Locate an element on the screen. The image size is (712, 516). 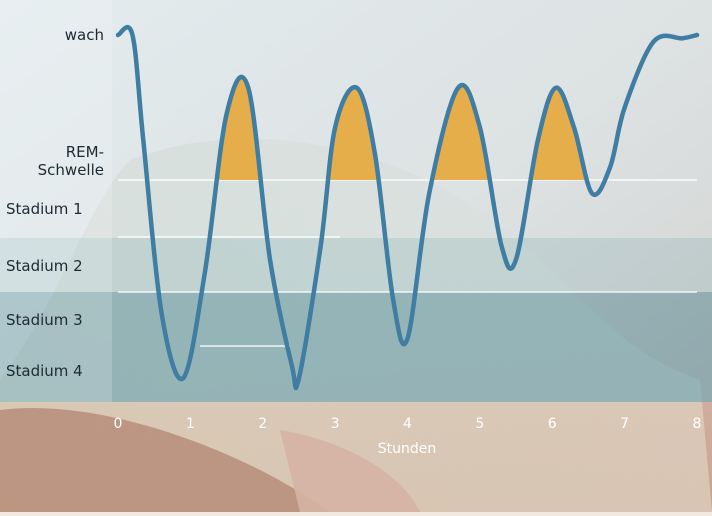
y-label-s3: Stadium 3 is located at coordinates (44, 320).